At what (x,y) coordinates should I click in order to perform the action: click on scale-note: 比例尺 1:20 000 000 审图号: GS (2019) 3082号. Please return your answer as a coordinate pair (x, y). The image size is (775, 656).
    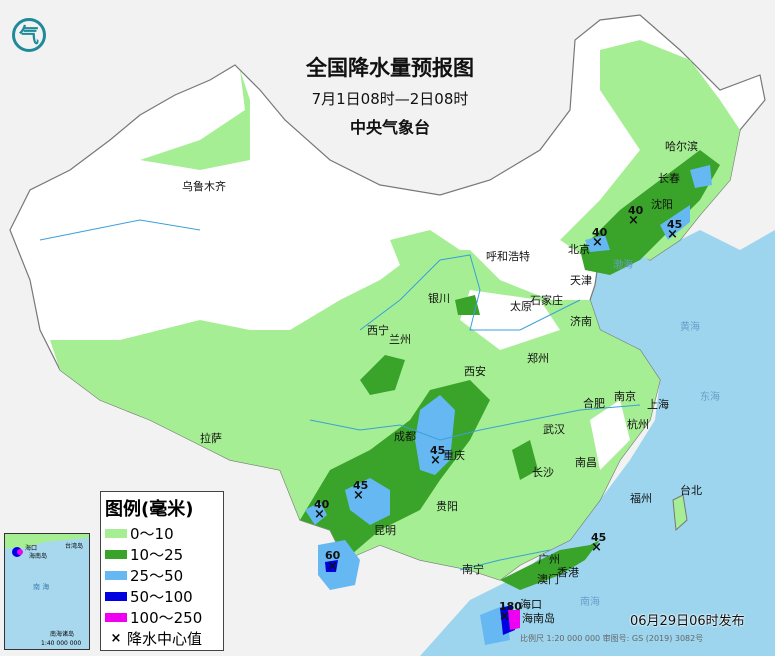
    Looking at the image, I should click on (612, 638).